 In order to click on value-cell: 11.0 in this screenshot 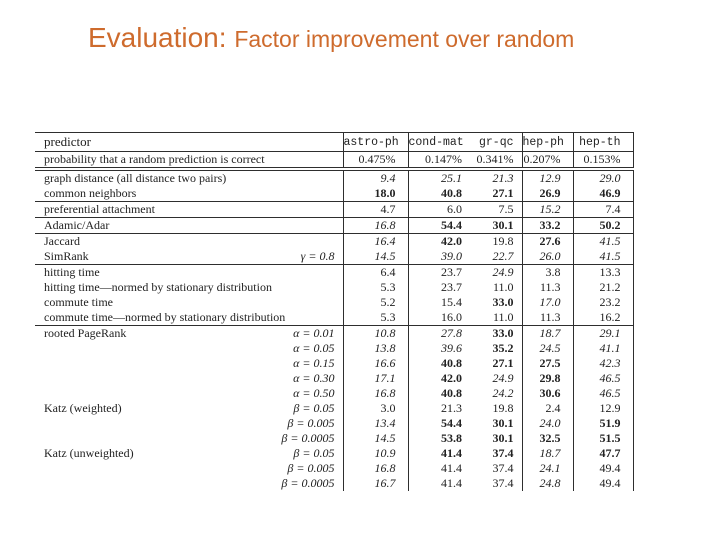, I will do `click(496, 287)`.